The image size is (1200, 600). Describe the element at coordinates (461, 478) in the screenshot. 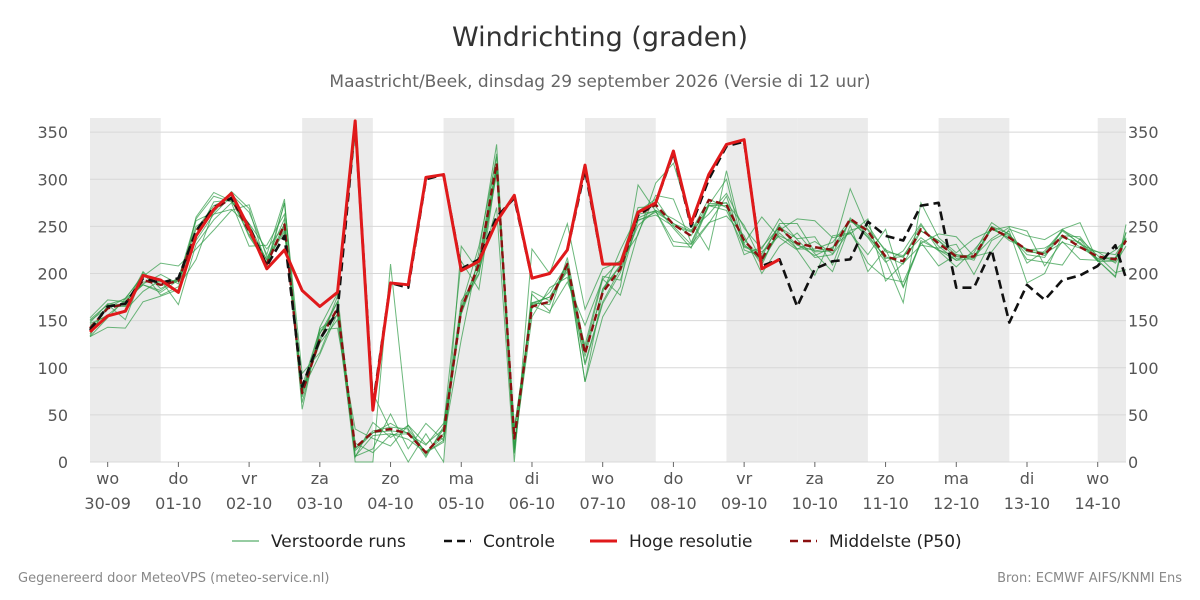

I see `x-tick-day-05-10: ma` at that location.